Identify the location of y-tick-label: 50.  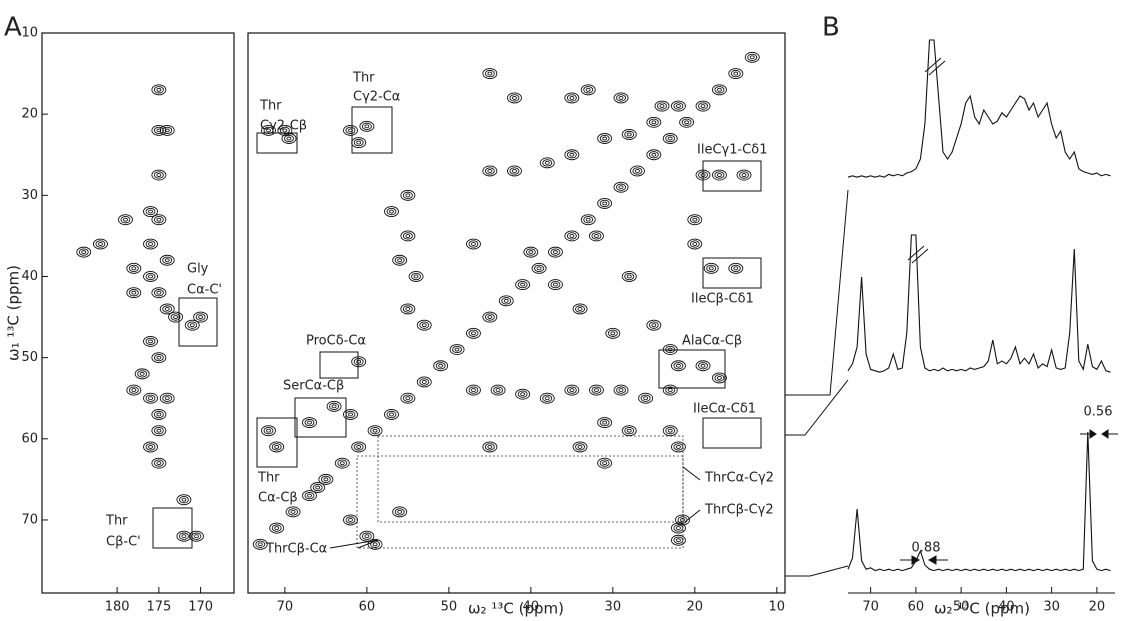
(29, 357).